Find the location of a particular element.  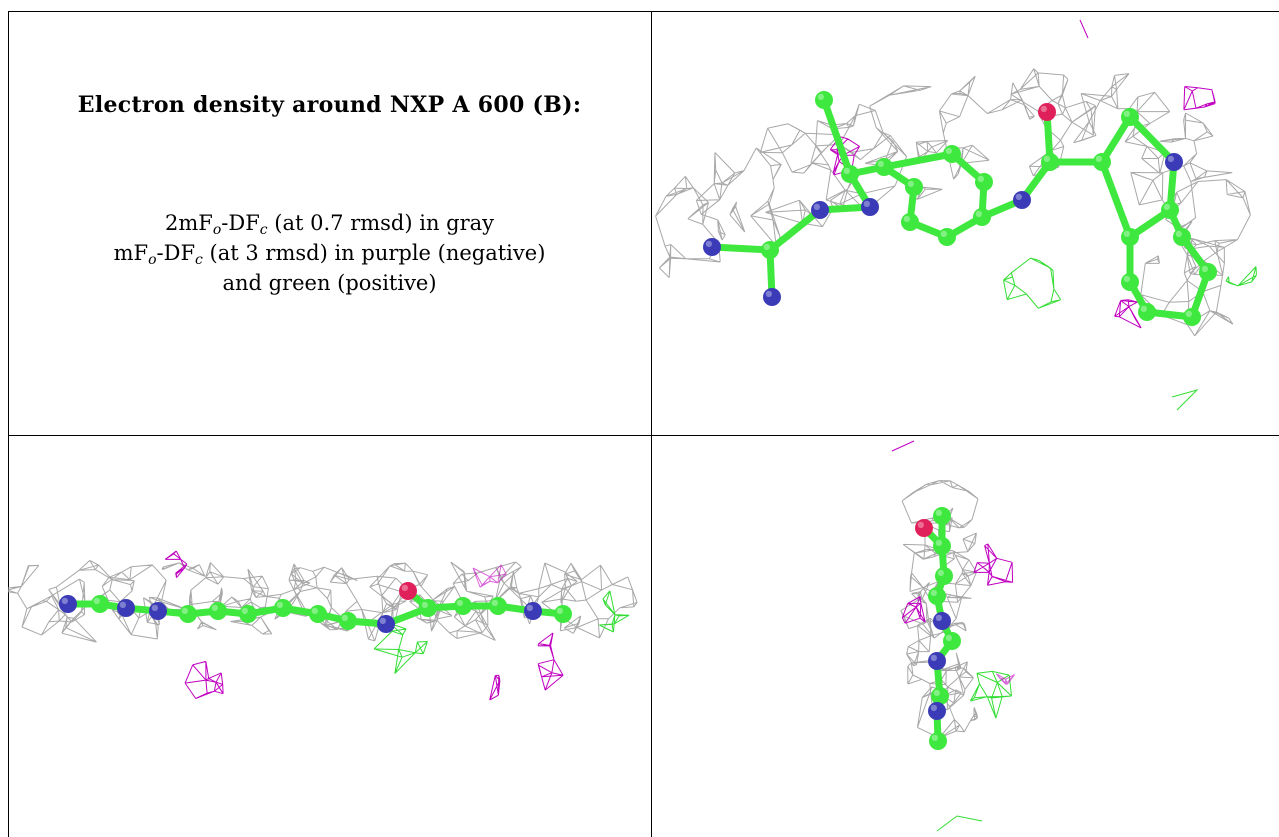

end-view-render is located at coordinates (953, 636).